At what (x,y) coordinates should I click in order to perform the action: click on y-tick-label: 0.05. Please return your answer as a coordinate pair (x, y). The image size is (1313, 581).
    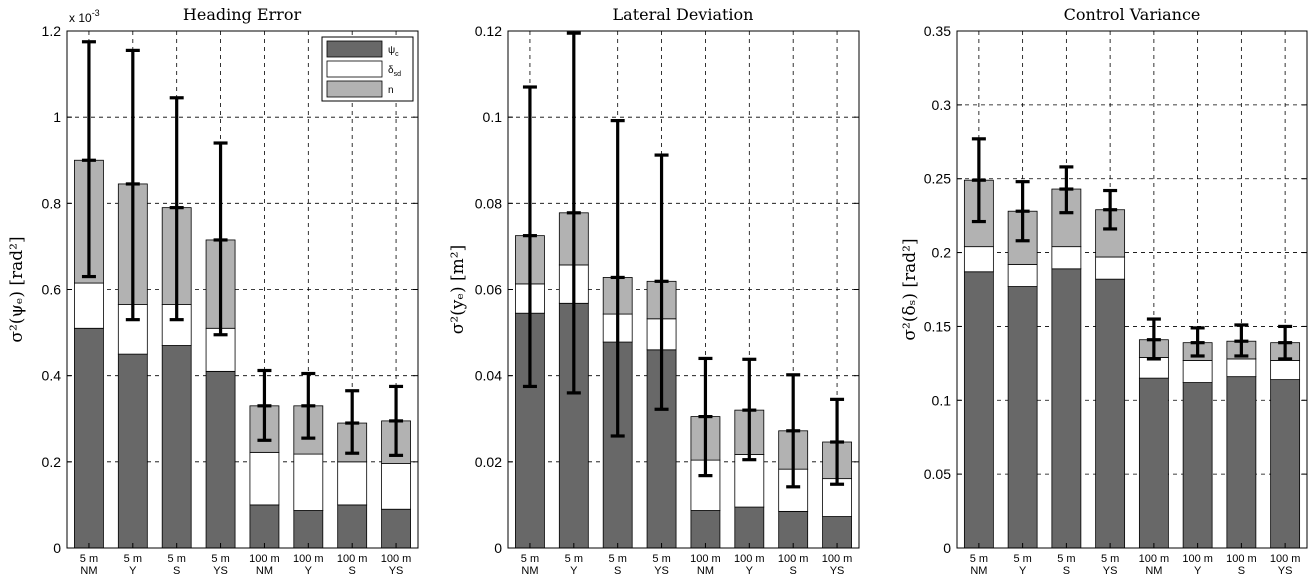
    Looking at the image, I should click on (937, 474).